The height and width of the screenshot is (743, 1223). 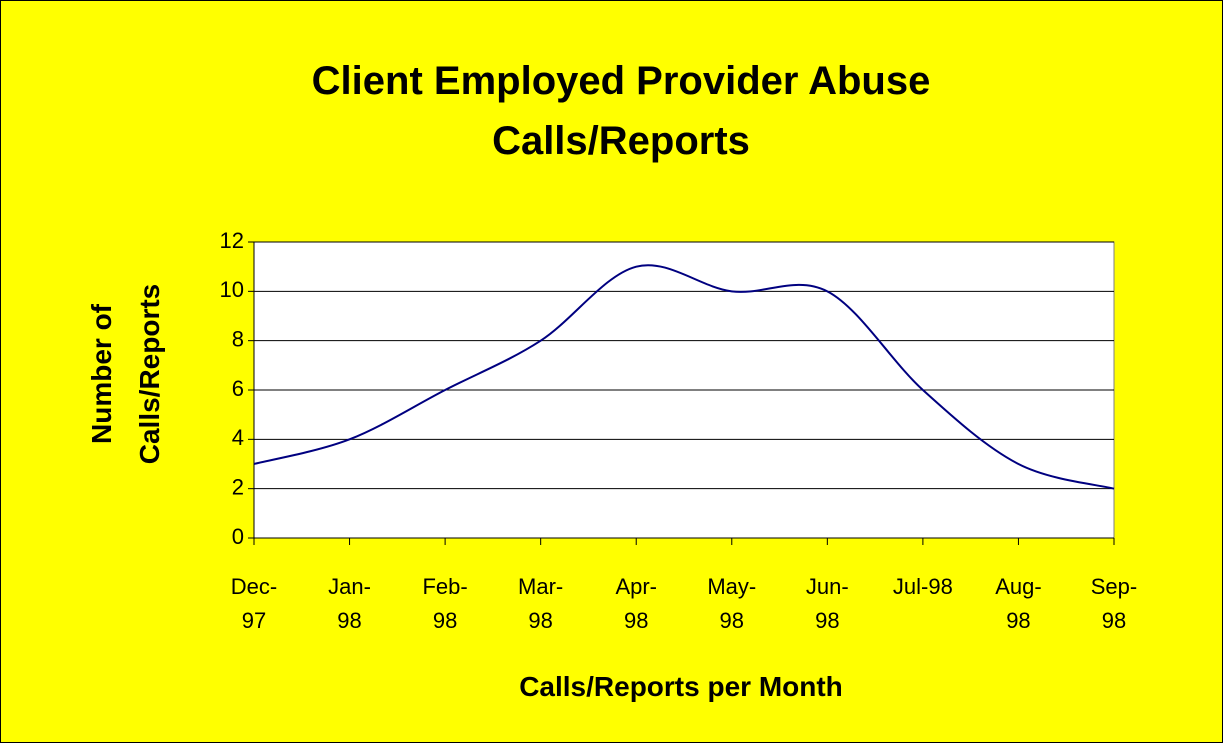 I want to click on x-tick-label: Sep-98, so click(x=1114, y=603).